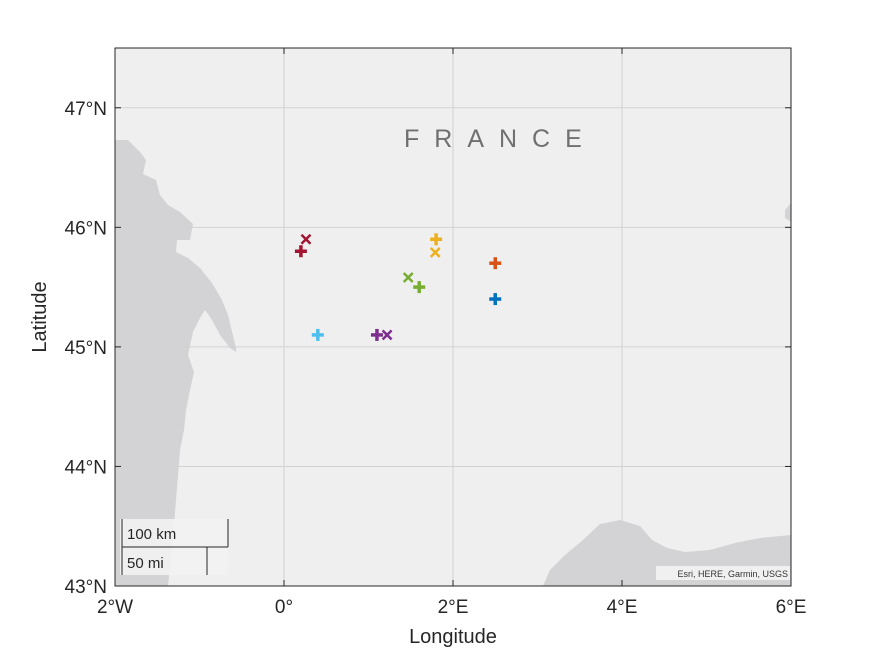  What do you see at coordinates (622, 607) in the screenshot?
I see `x-tick-label: 4°E` at bounding box center [622, 607].